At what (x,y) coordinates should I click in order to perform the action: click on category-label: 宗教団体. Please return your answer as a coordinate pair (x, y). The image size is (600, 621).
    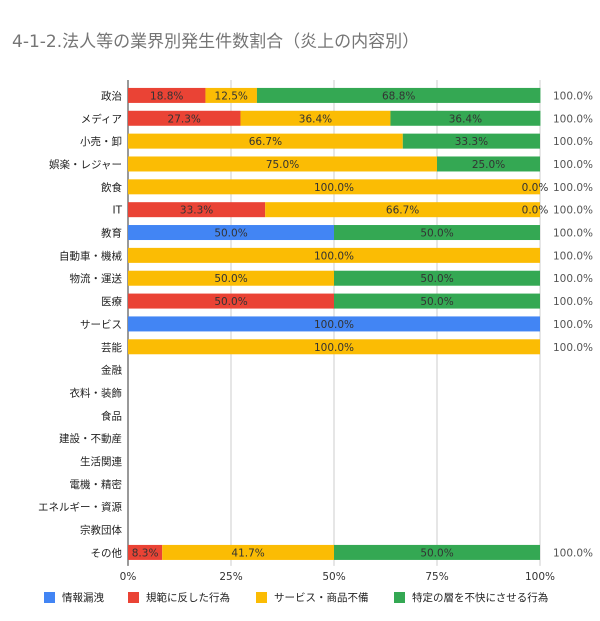
    Looking at the image, I should click on (101, 530).